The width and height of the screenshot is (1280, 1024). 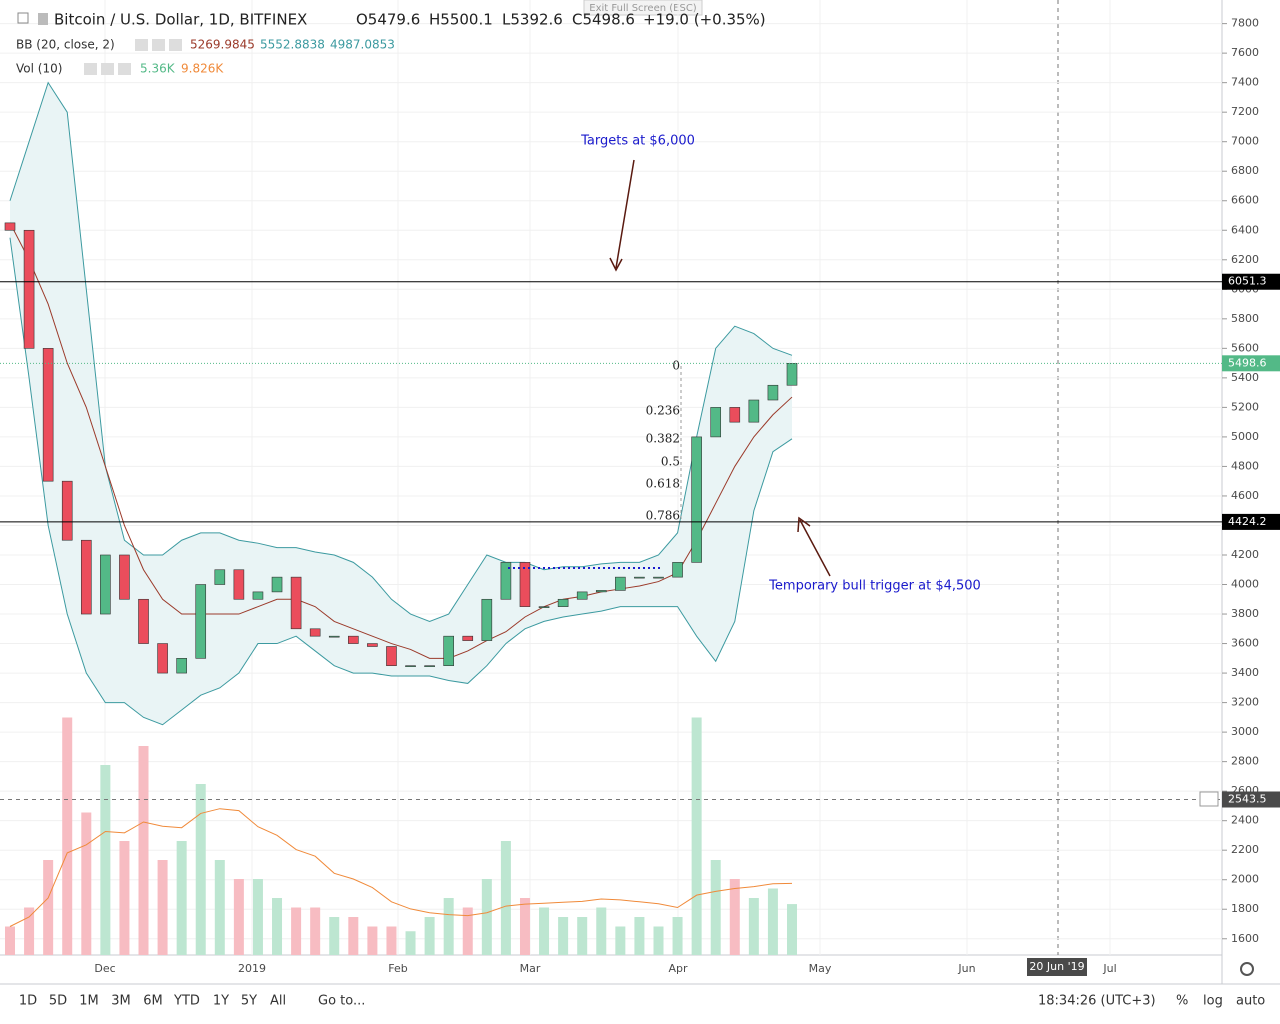 I want to click on x-tick-label: Jun, so click(x=966, y=968).